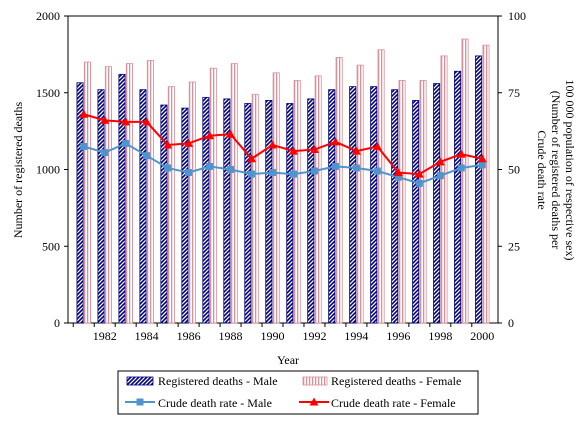  What do you see at coordinates (360, 194) in the screenshot?
I see `bar-registered-deaths-female-1994` at bounding box center [360, 194].